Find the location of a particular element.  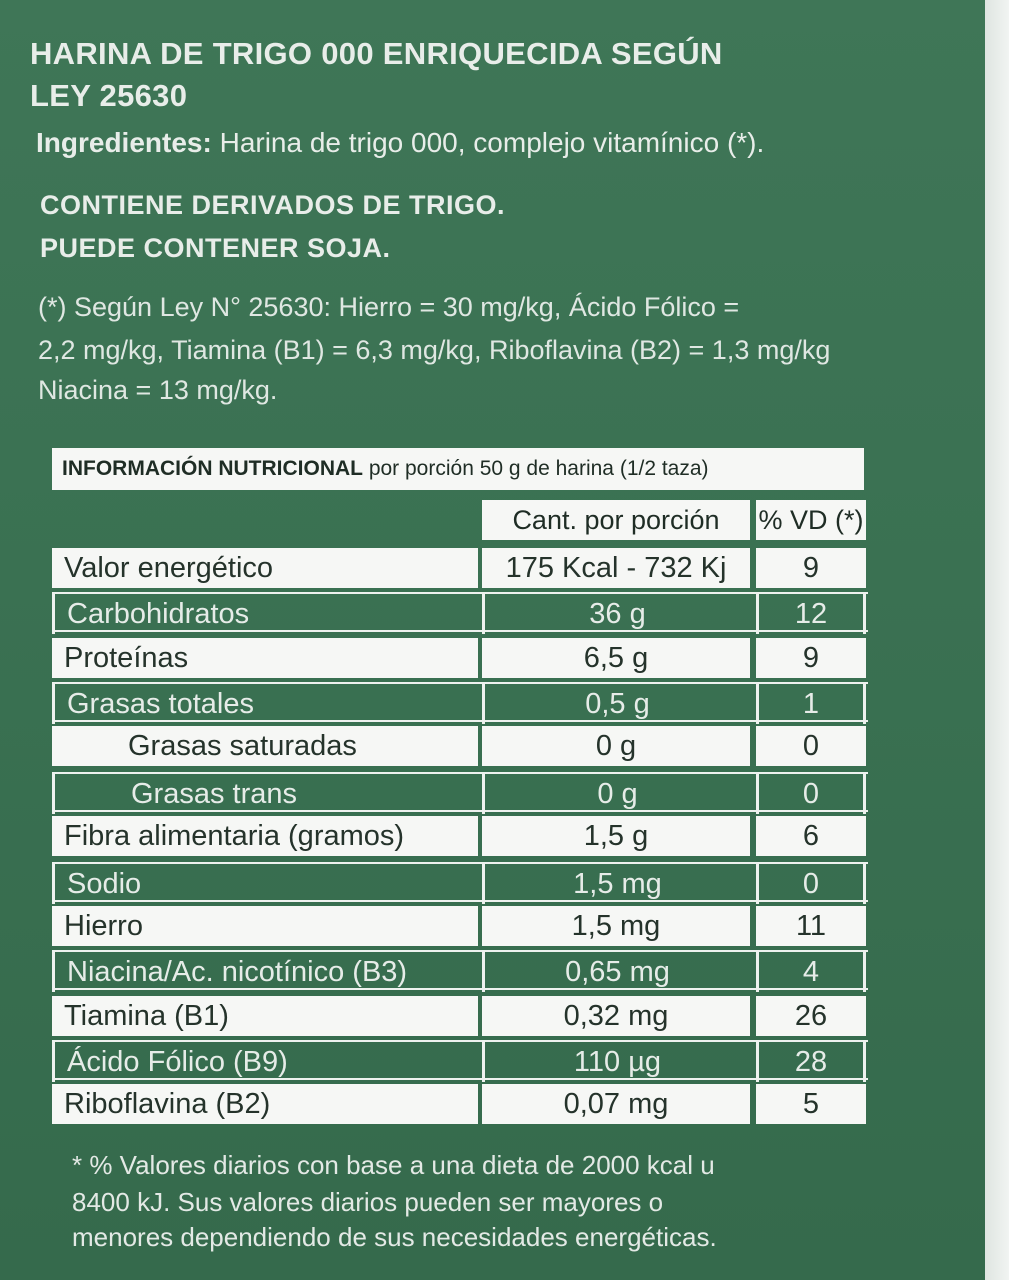

nutrient-vd: 4 is located at coordinates (811, 972).